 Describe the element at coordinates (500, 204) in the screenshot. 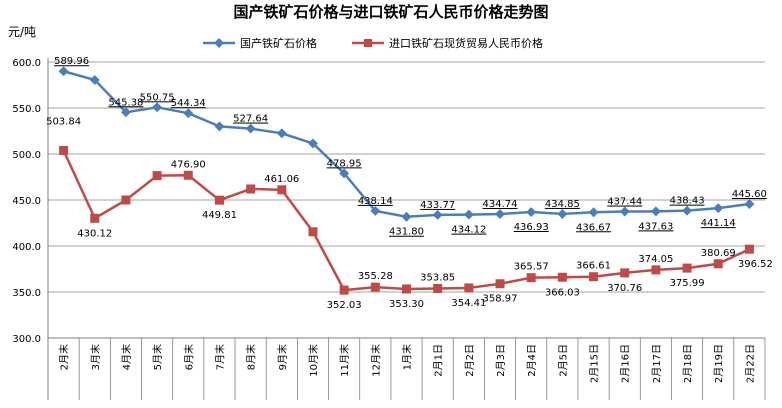

I see `data-label-series-1: 434.74` at that location.